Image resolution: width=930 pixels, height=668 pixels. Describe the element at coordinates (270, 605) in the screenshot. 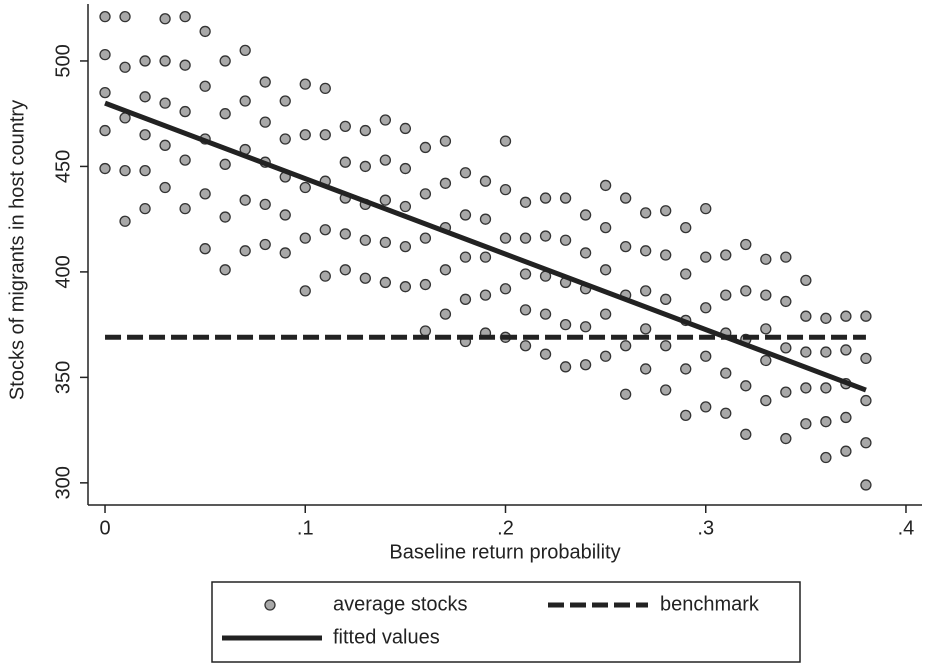

I see `legend-marker` at that location.